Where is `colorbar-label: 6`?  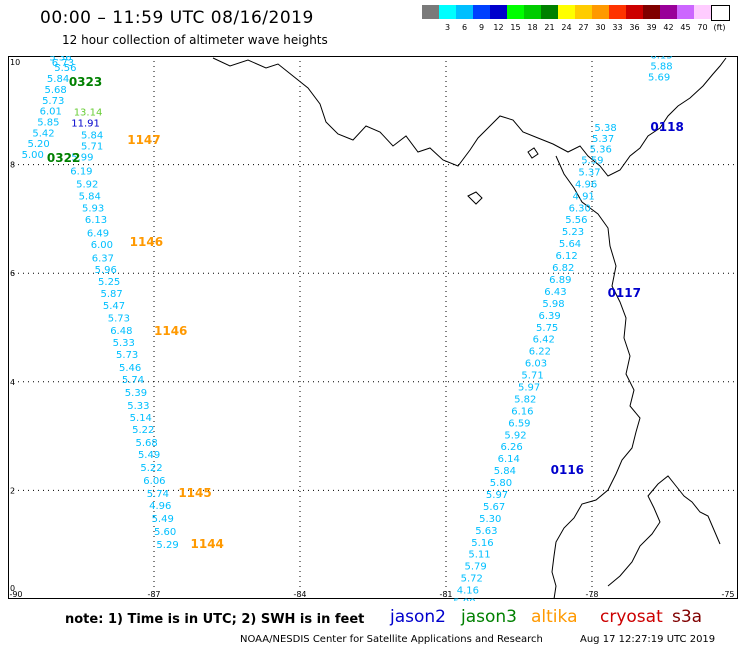 colorbar-label: 6 is located at coordinates (464, 27).